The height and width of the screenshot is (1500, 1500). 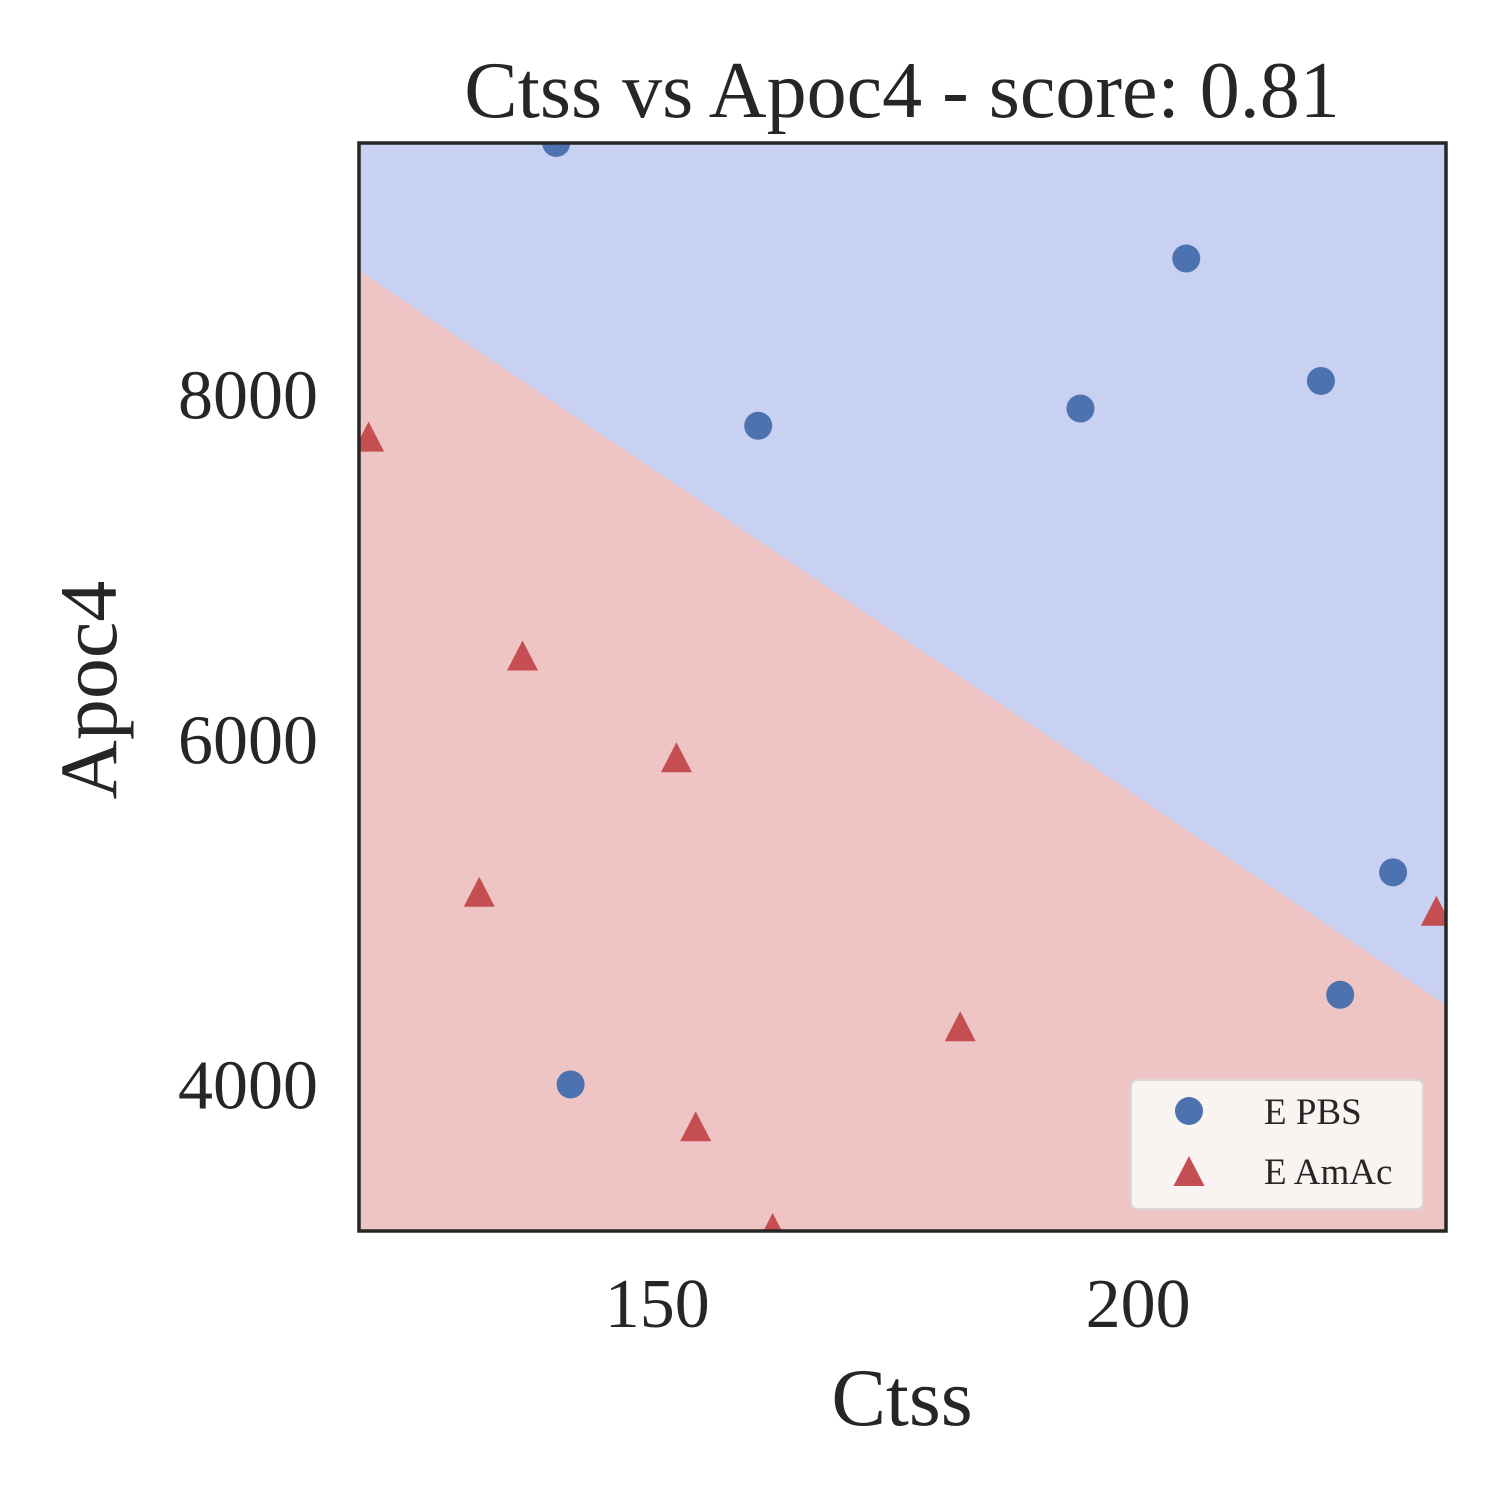 What do you see at coordinates (901, 1397) in the screenshot?
I see `x-axis-title: Ctss` at bounding box center [901, 1397].